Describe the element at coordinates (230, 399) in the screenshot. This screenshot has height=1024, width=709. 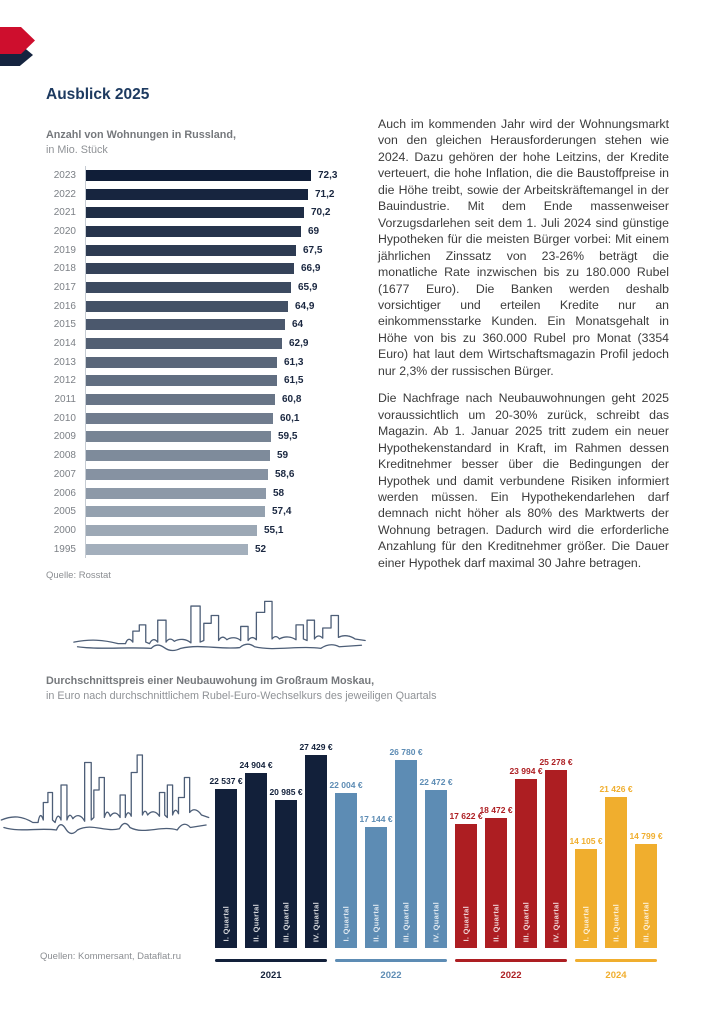
I see `housing-bar-track: 60,8` at that location.